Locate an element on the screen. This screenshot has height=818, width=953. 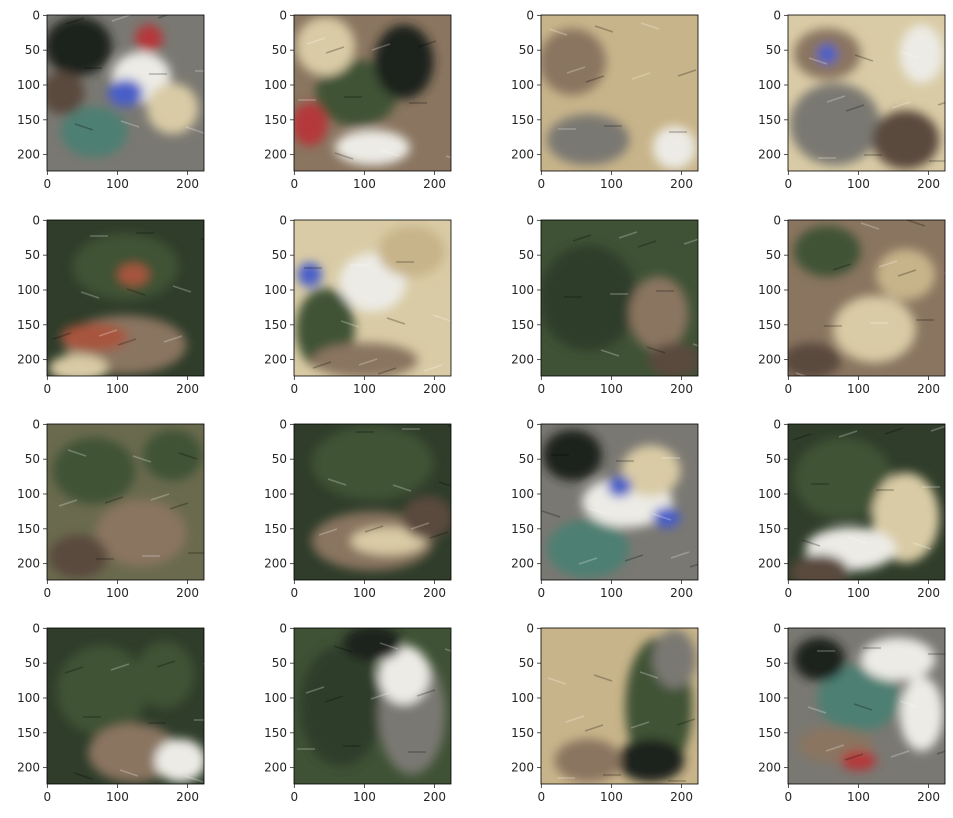
subplot-12: 0 50 100 150 200 0 100 200 is located at coordinates (852, 508).